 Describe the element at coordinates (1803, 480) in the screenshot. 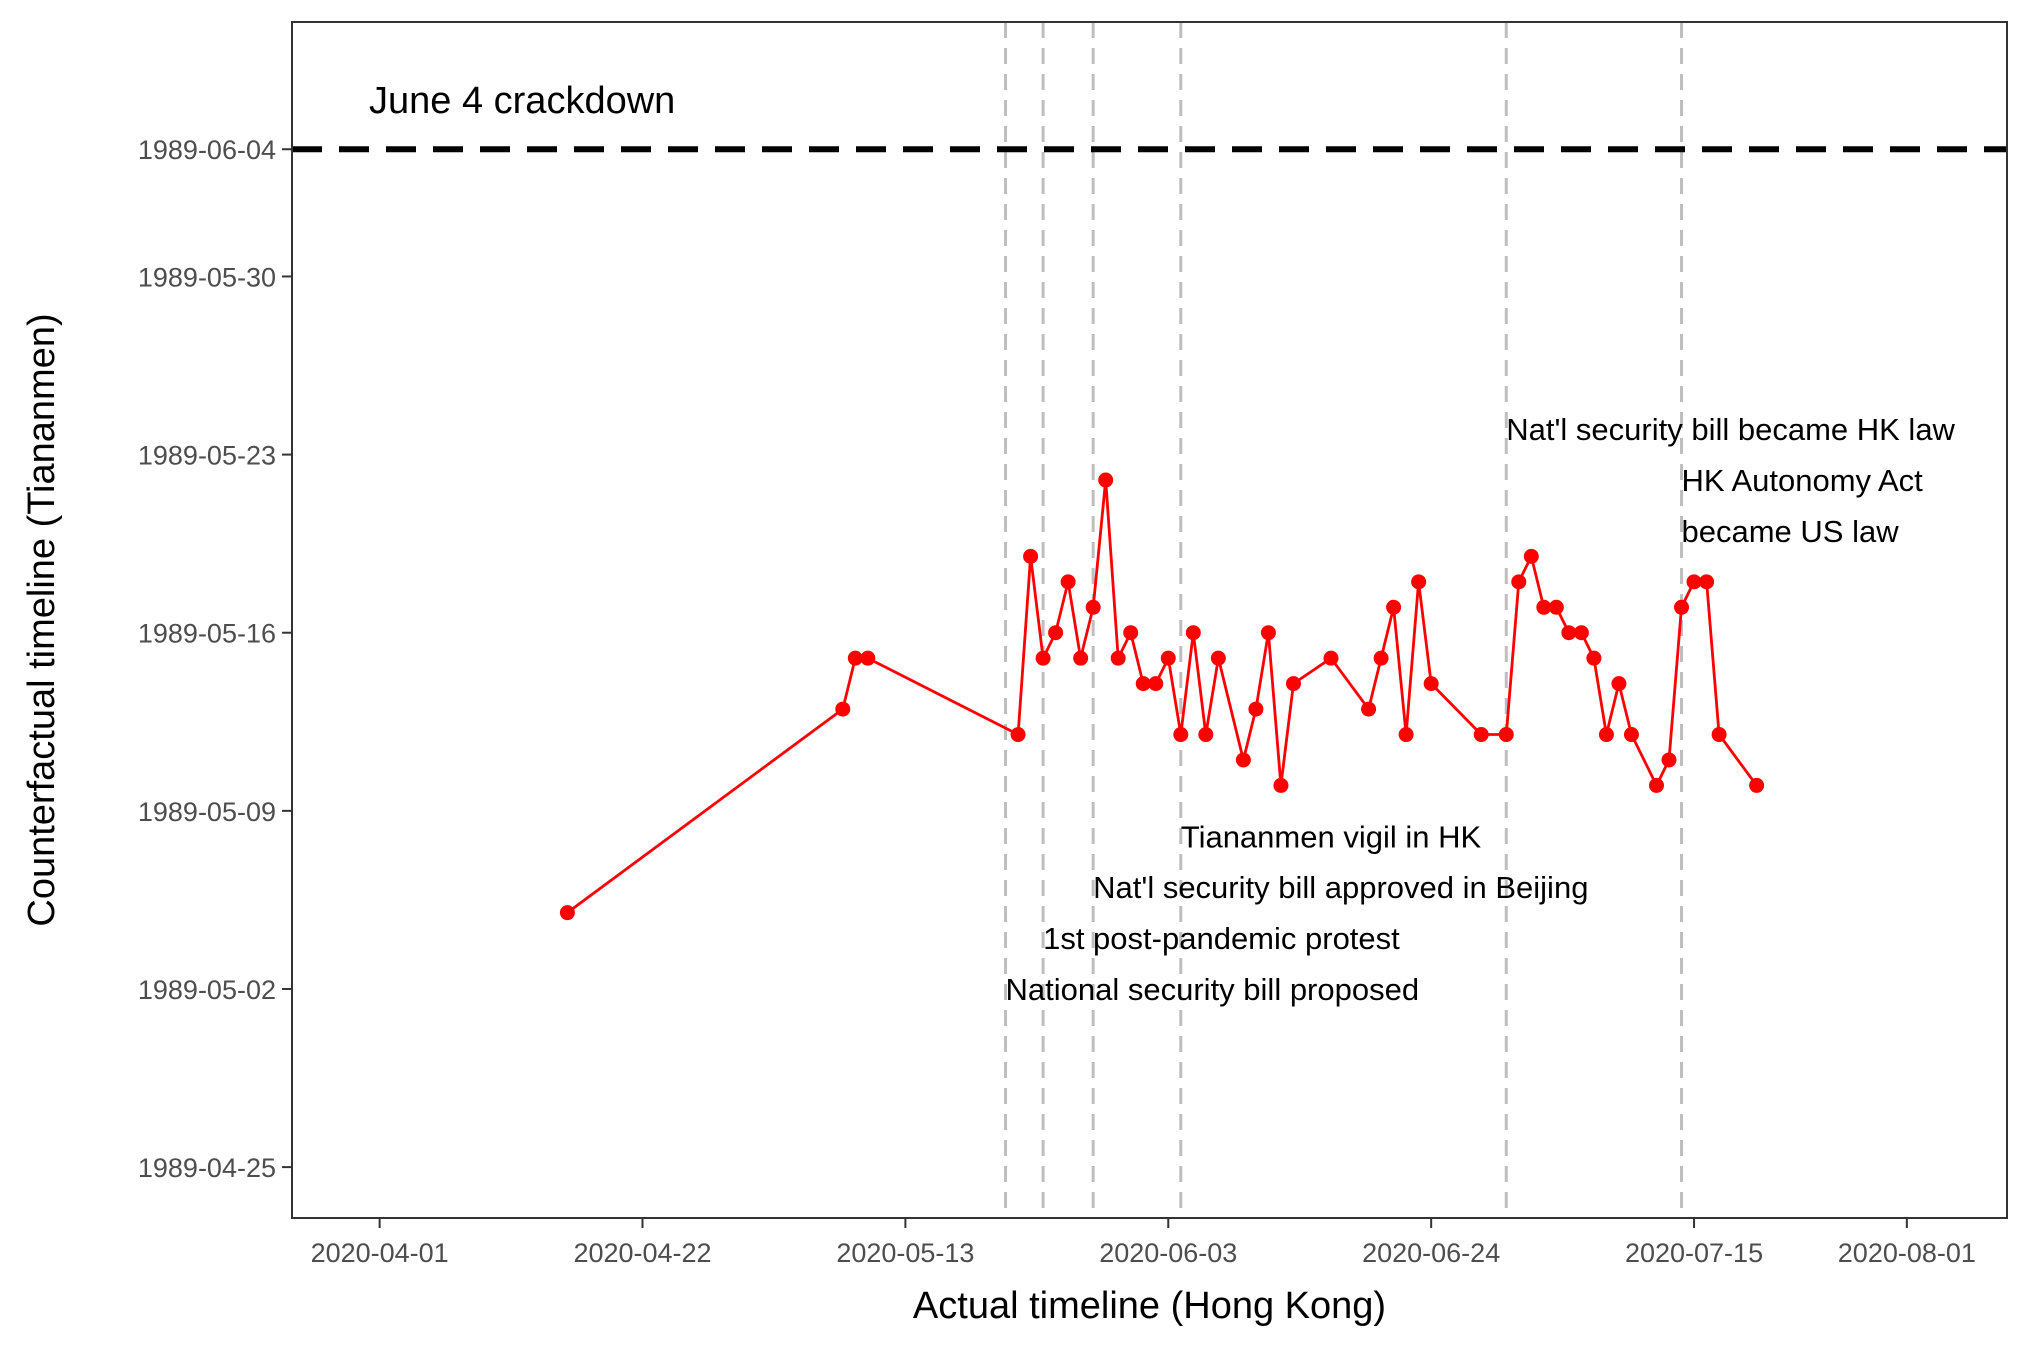

I see `event-annotation: HK Autonomy Act` at that location.